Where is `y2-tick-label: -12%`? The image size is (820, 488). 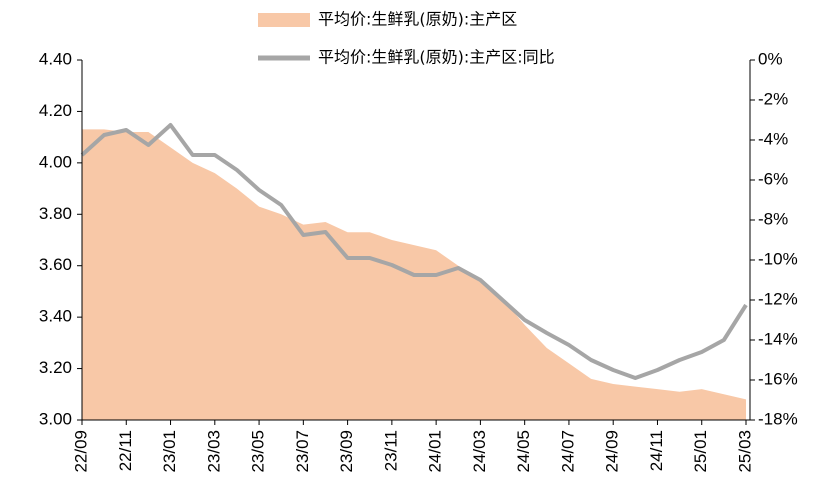 y2-tick-label: -12% is located at coordinates (778, 298).